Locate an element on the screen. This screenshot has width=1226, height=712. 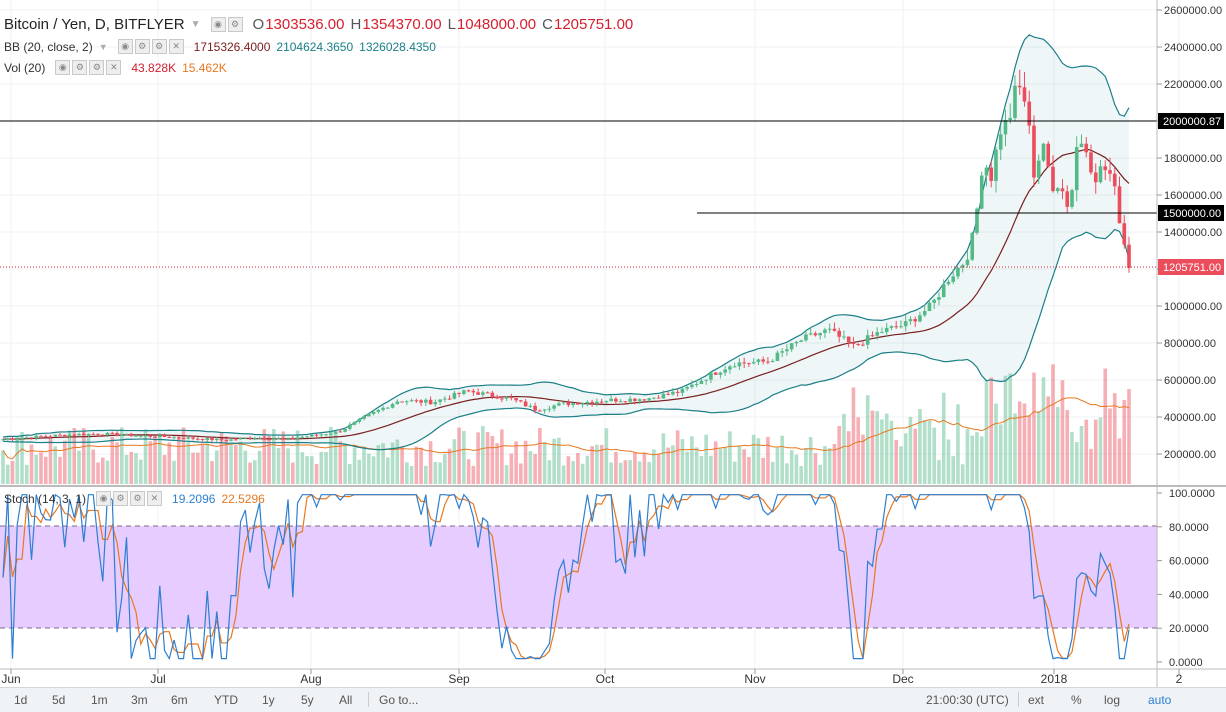
bb-label: BB (20, close, 2) is located at coordinates (48, 46).